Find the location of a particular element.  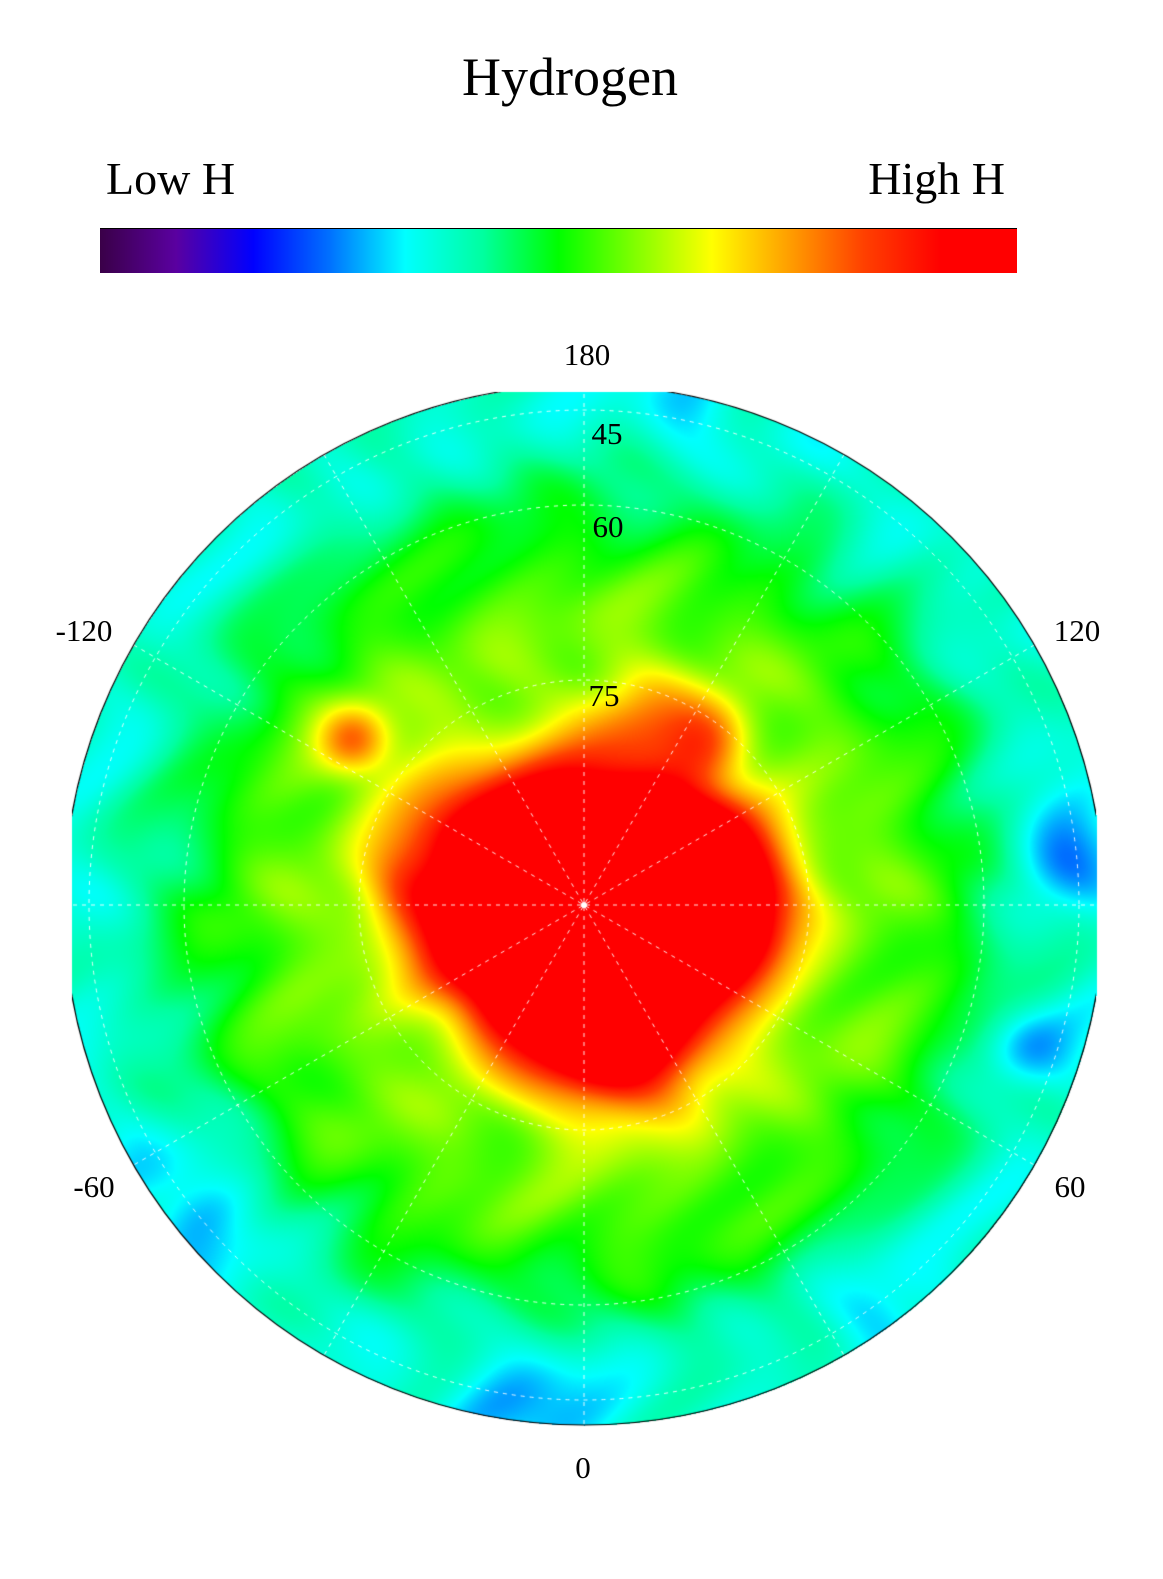

longitude-label-0: 0 is located at coordinates (583, 1467).